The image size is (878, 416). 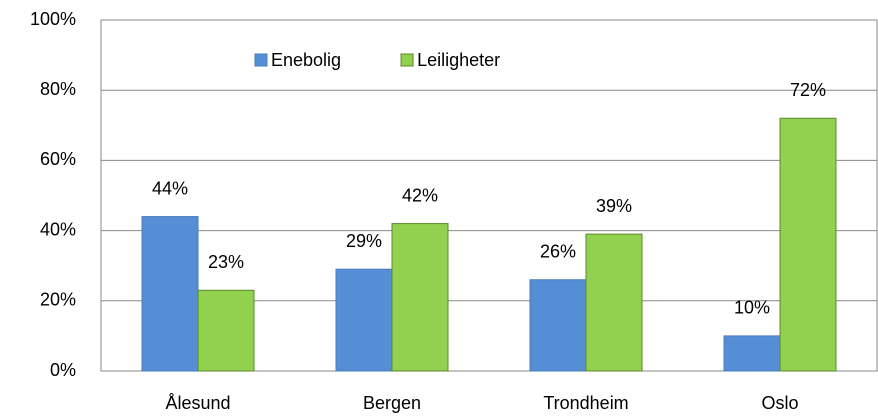 I want to click on data-label: 44%, so click(x=170, y=188).